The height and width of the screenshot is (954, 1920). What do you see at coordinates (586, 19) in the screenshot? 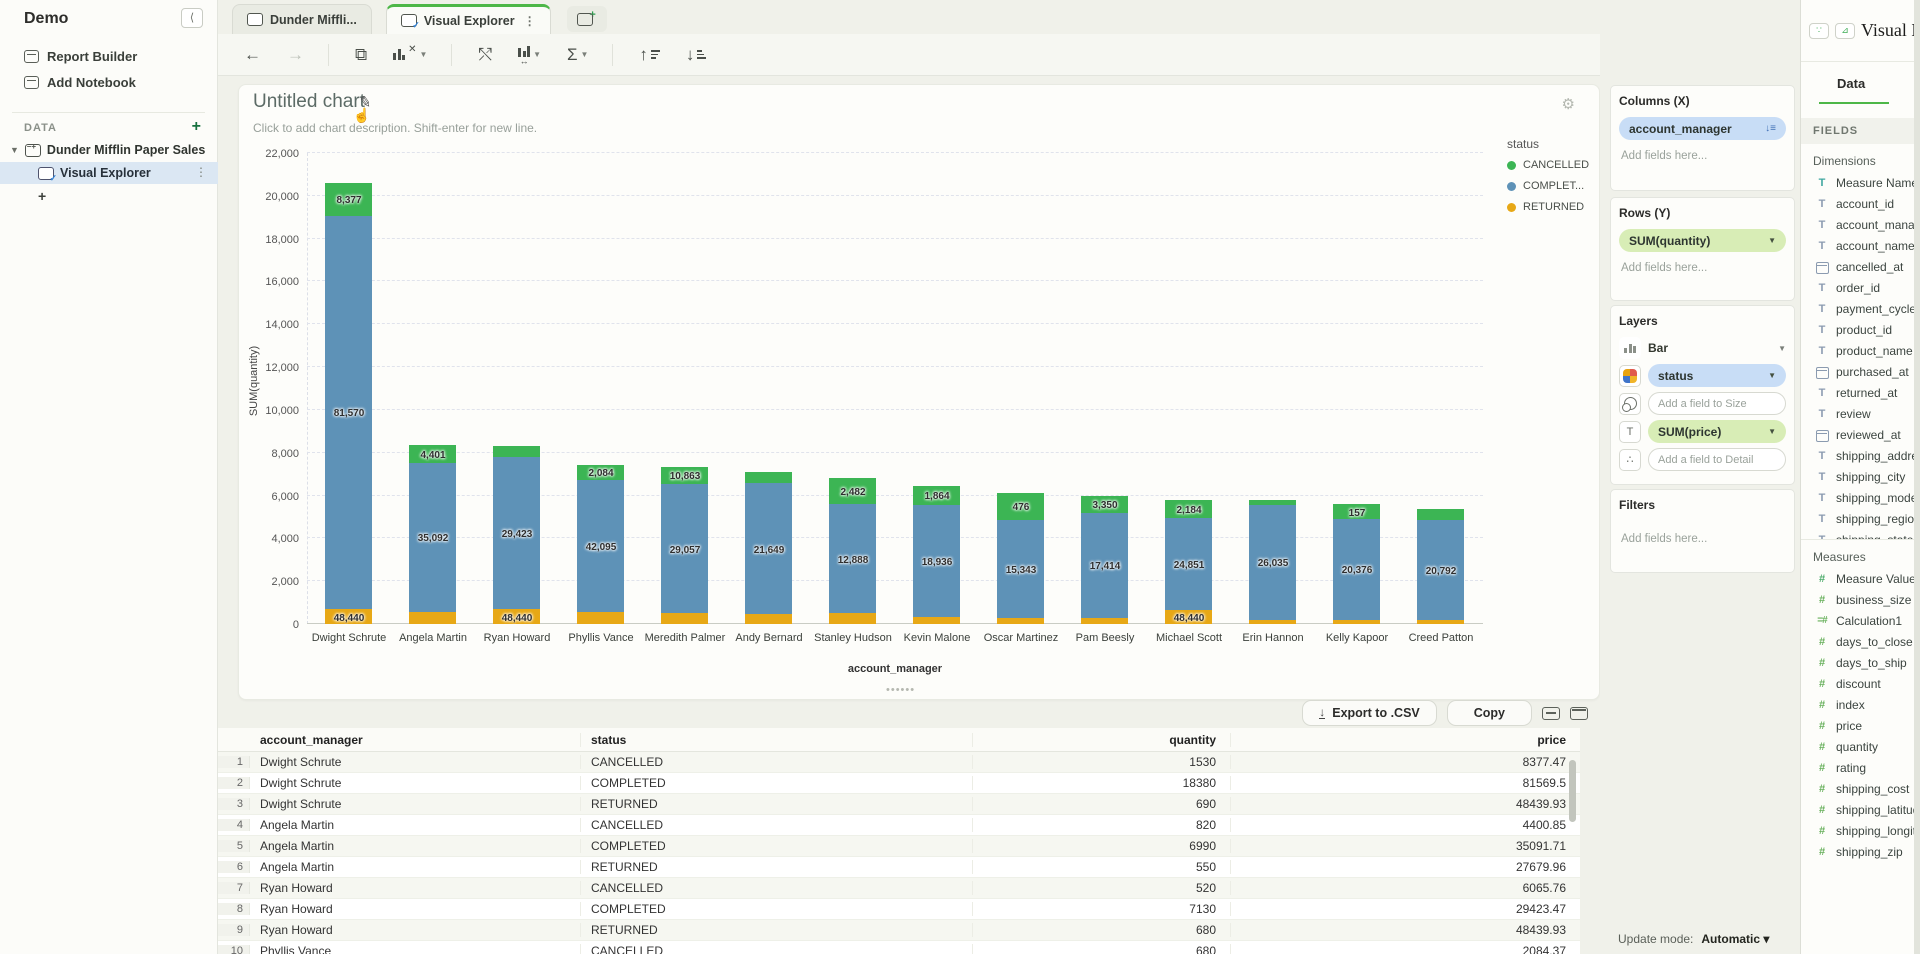
I see `new-chart-tab-button: +` at bounding box center [586, 19].